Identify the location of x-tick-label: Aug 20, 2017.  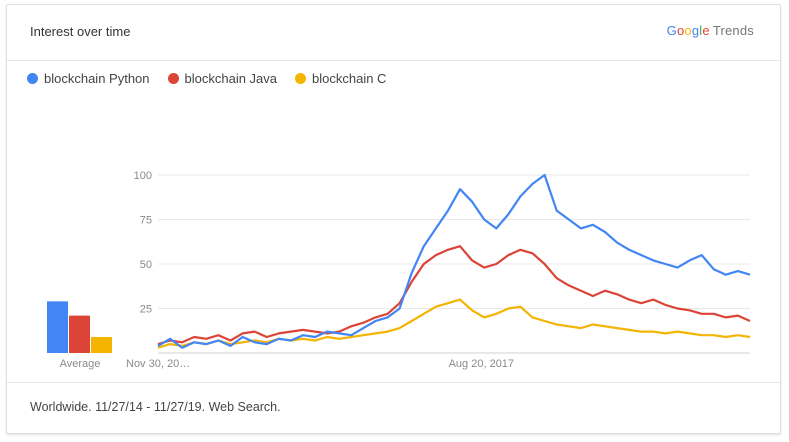
(481, 364).